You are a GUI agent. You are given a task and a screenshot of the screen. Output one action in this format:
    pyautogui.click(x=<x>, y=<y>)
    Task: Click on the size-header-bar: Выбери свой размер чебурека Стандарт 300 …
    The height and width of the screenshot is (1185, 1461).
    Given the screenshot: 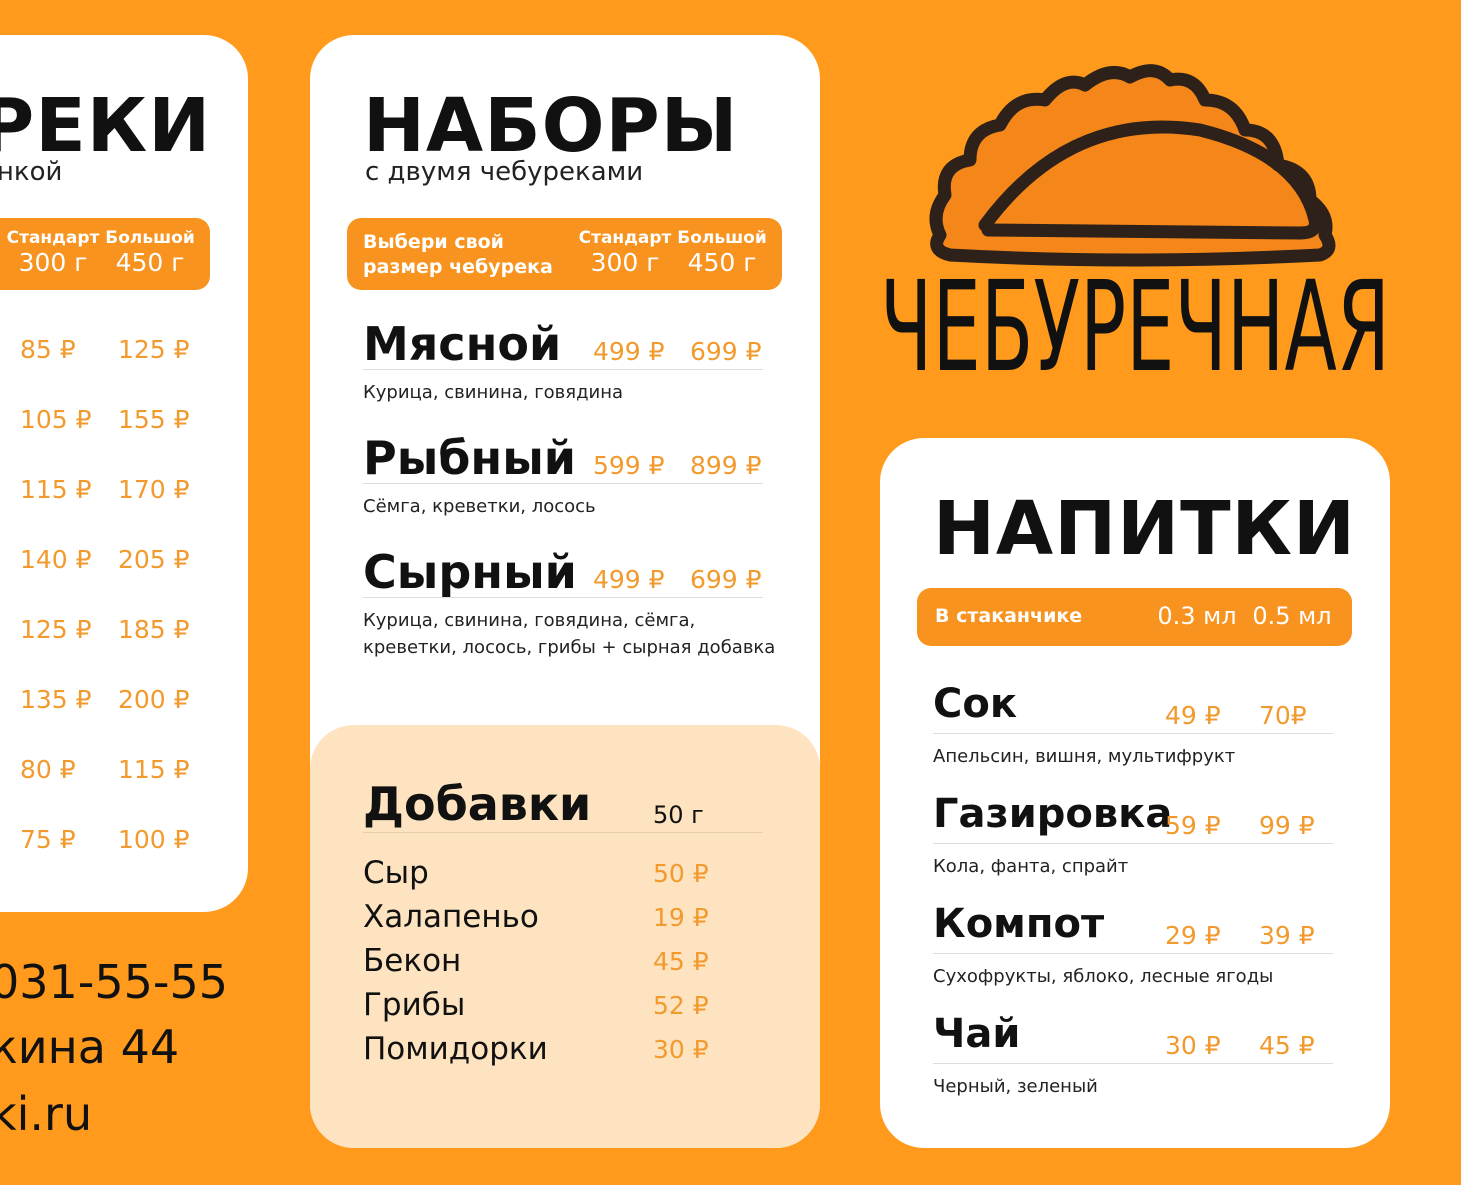 What is the action you would take?
    pyautogui.click(x=564, y=254)
    